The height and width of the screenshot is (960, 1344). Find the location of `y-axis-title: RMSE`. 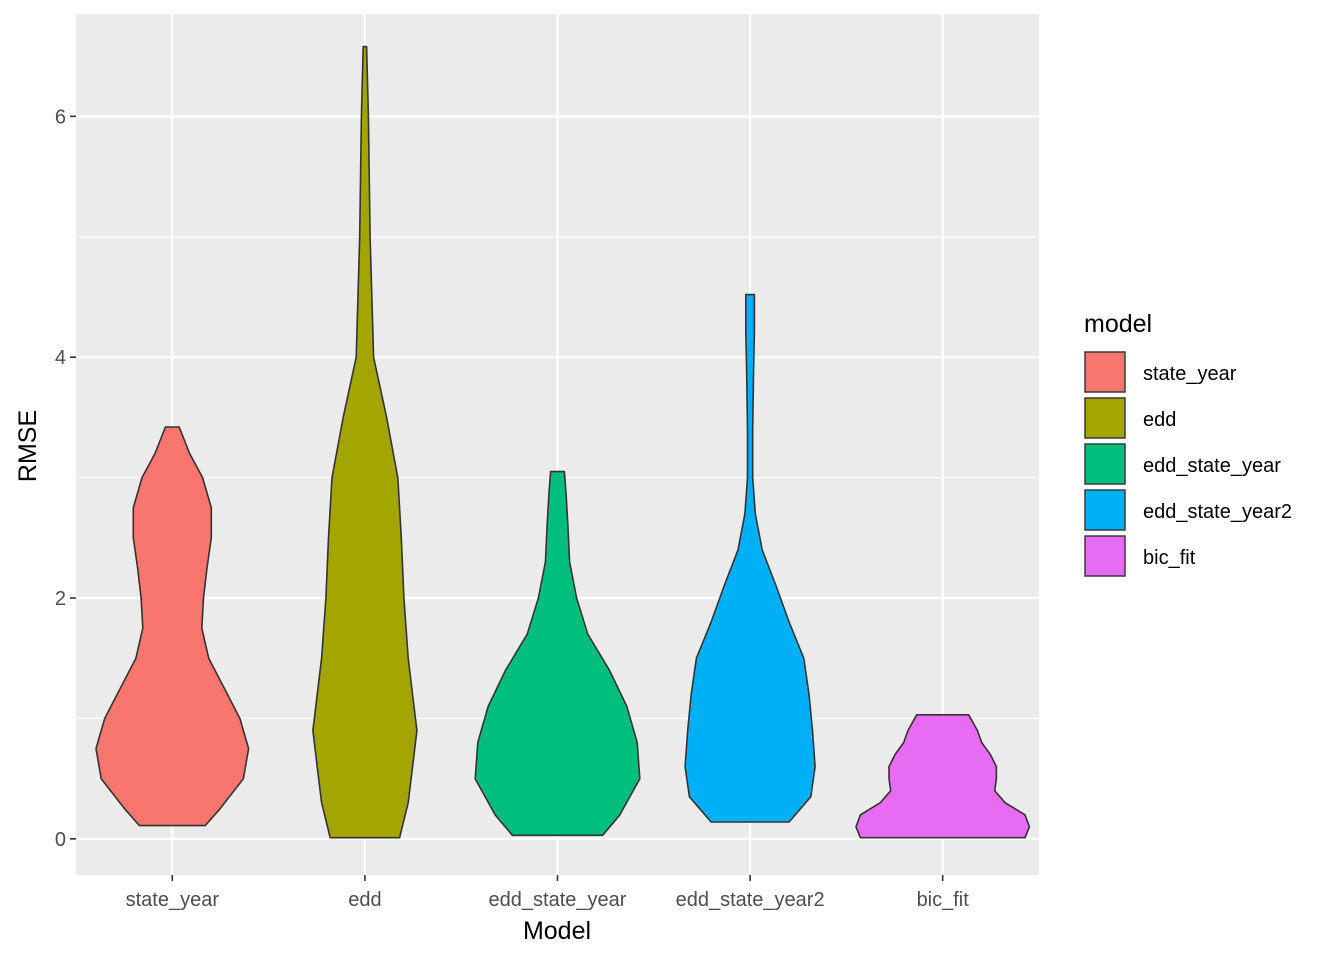

y-axis-title: RMSE is located at coordinates (28, 446).